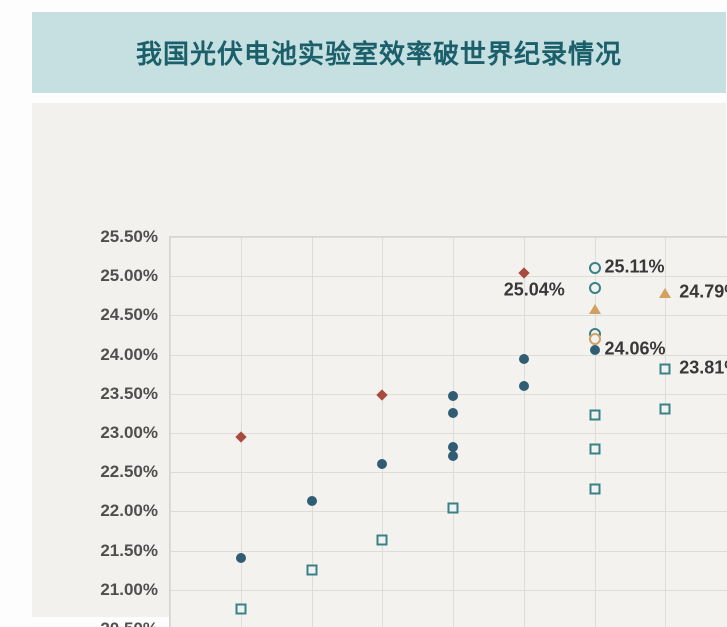  What do you see at coordinates (129, 589) in the screenshot?
I see `y-tick-label: 21.00%` at bounding box center [129, 589].